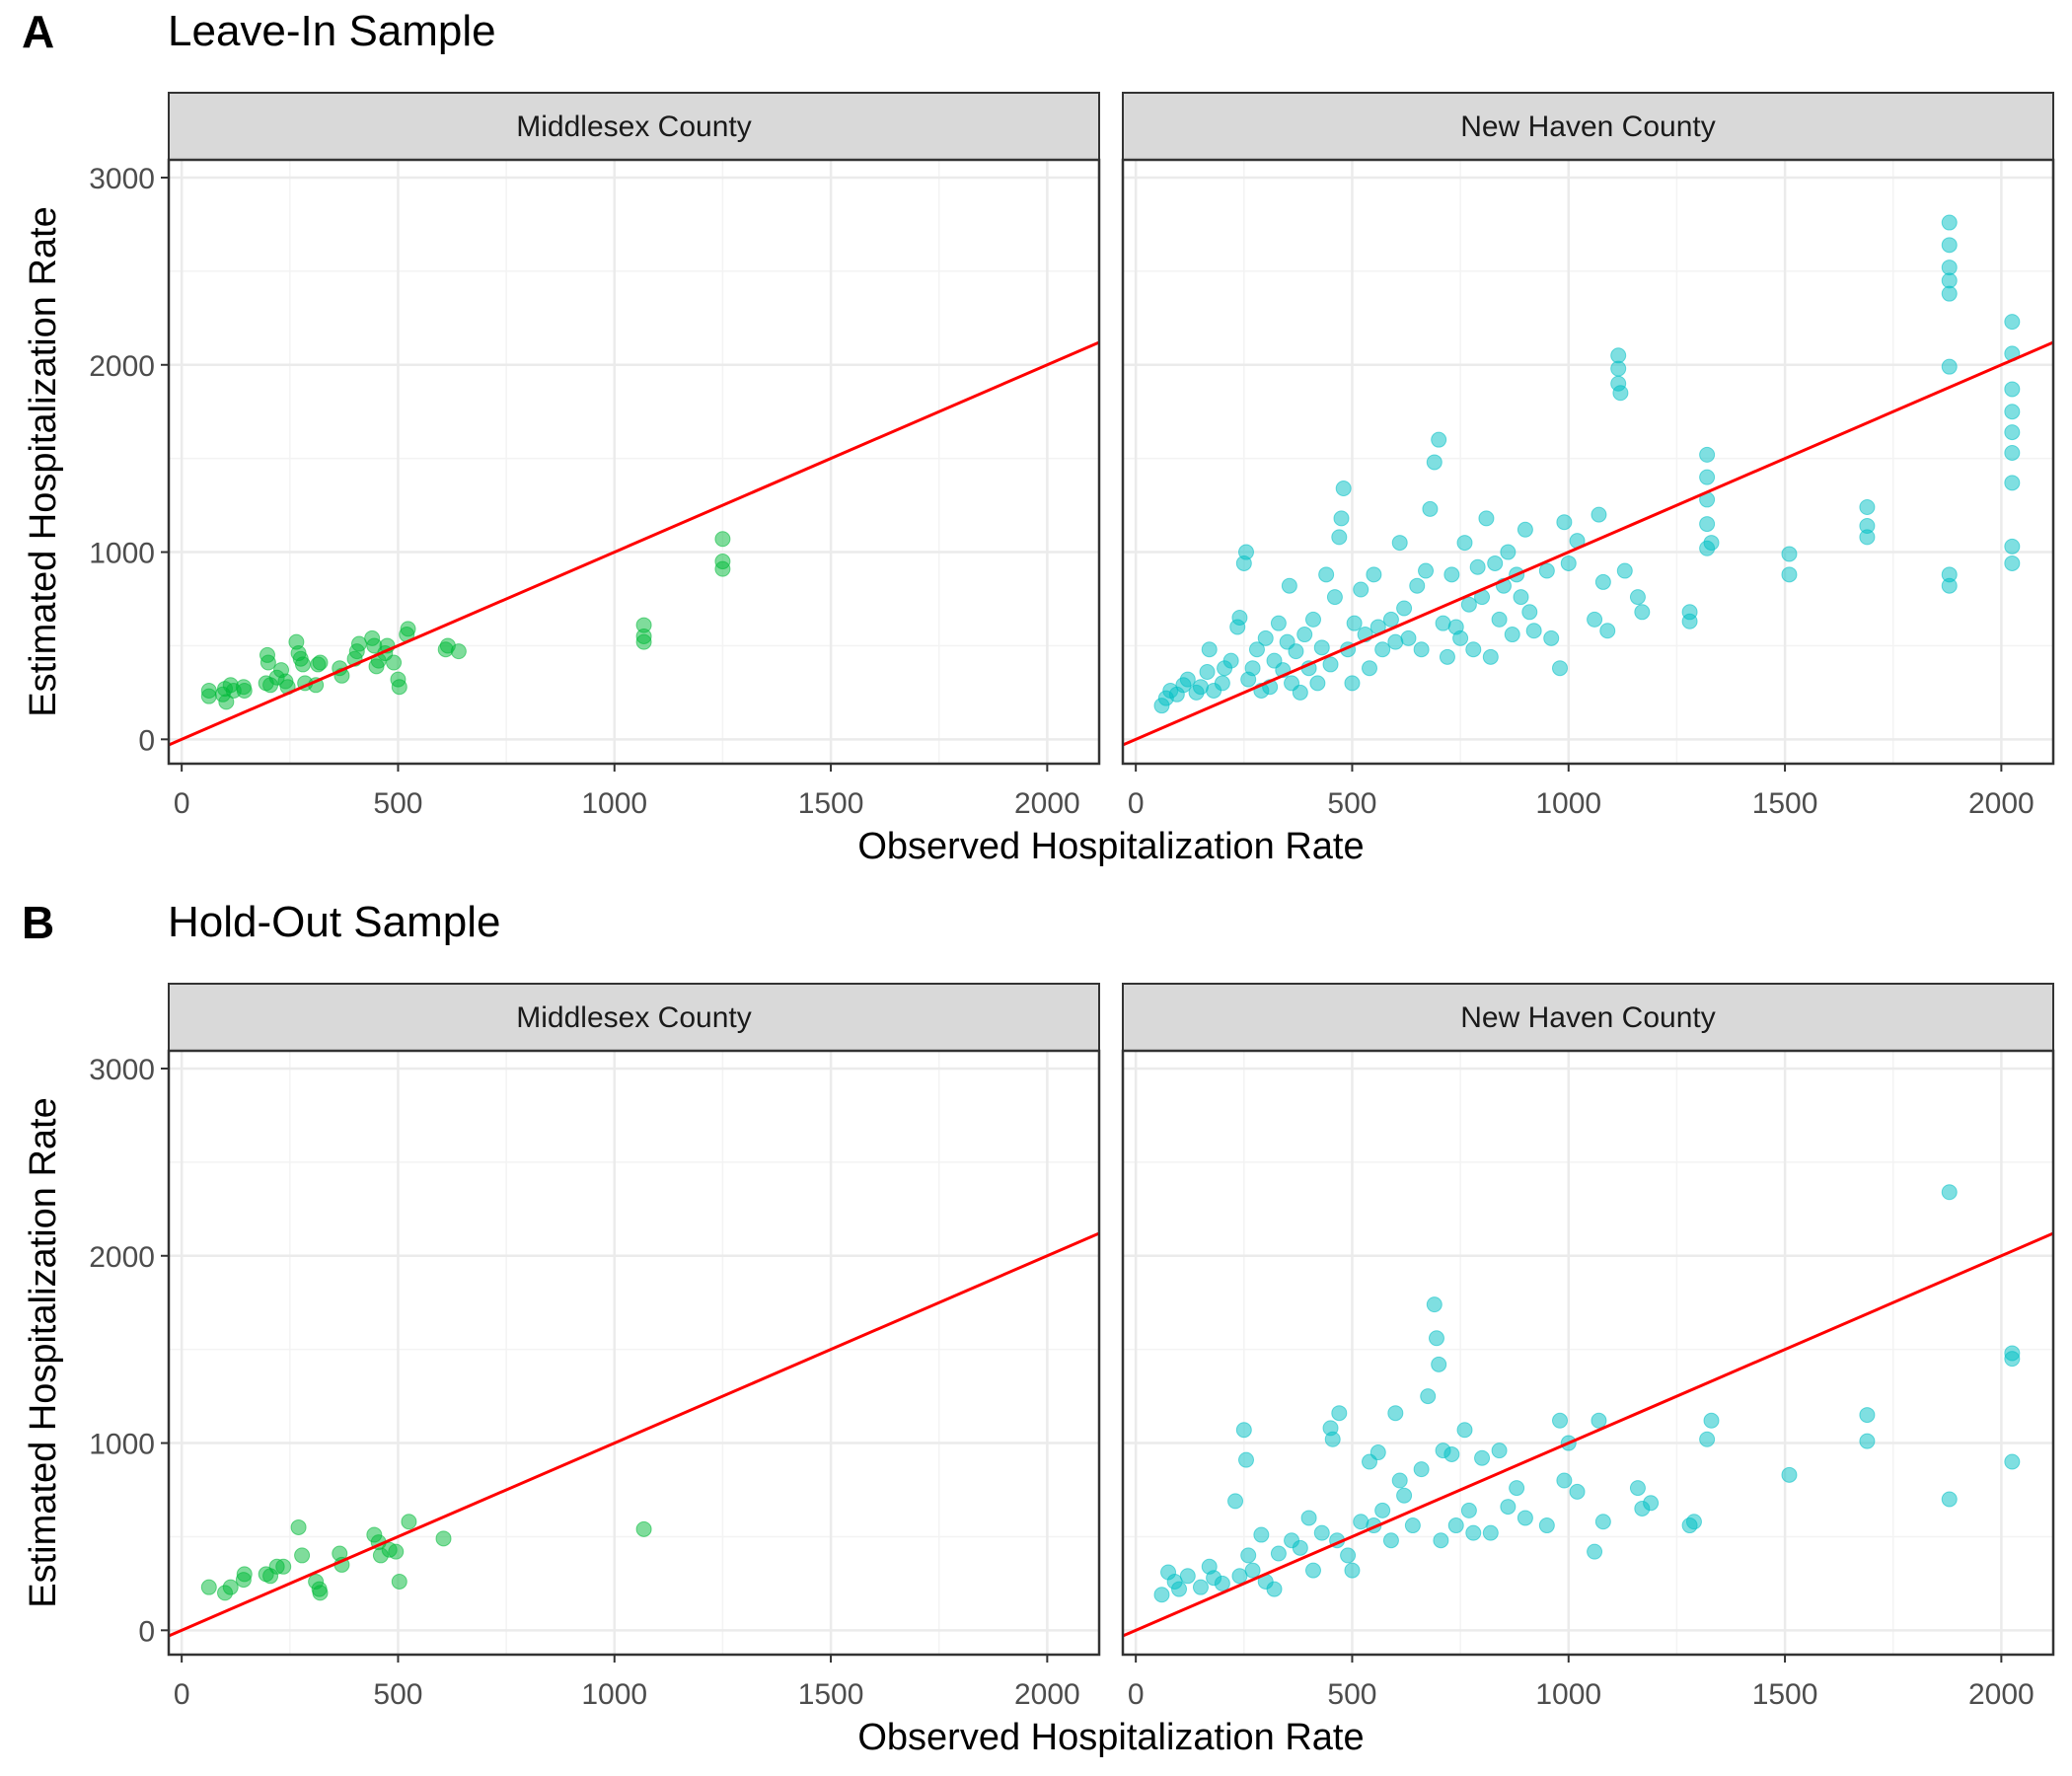 The width and height of the screenshot is (2072, 1776). Describe the element at coordinates (1351, 803) in the screenshot. I see `x-tick-label: 500` at that location.